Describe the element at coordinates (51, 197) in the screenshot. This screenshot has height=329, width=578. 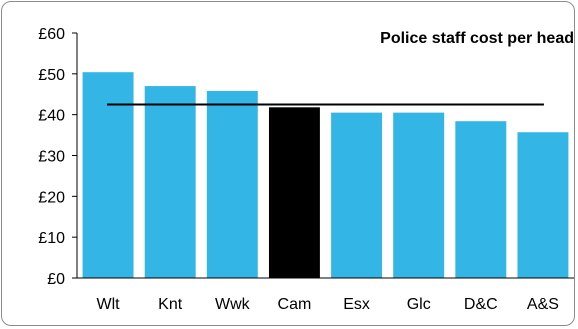
I see `y-tick-label: £20` at that location.